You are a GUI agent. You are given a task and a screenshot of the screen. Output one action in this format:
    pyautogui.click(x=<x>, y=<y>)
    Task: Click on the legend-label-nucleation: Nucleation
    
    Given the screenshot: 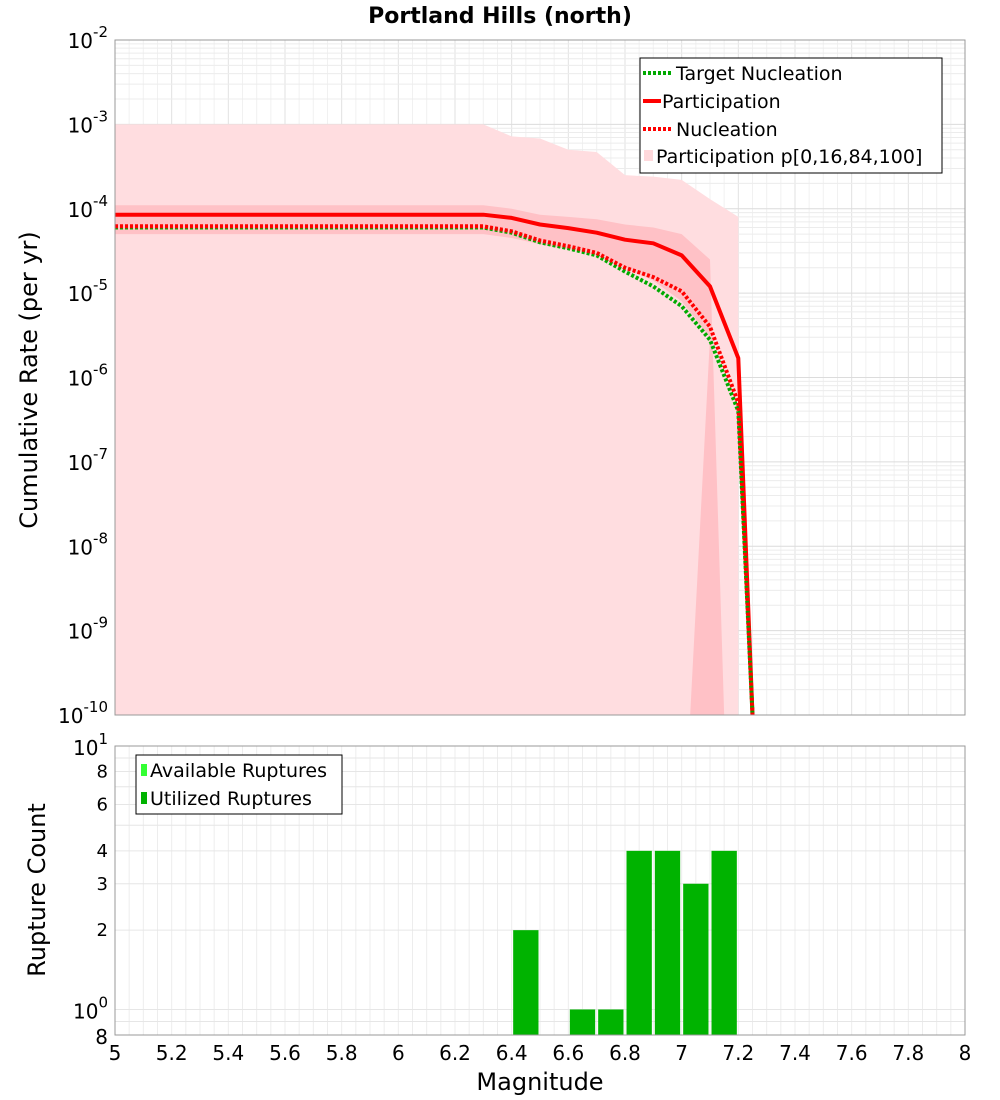 What is the action you would take?
    pyautogui.click(x=727, y=130)
    